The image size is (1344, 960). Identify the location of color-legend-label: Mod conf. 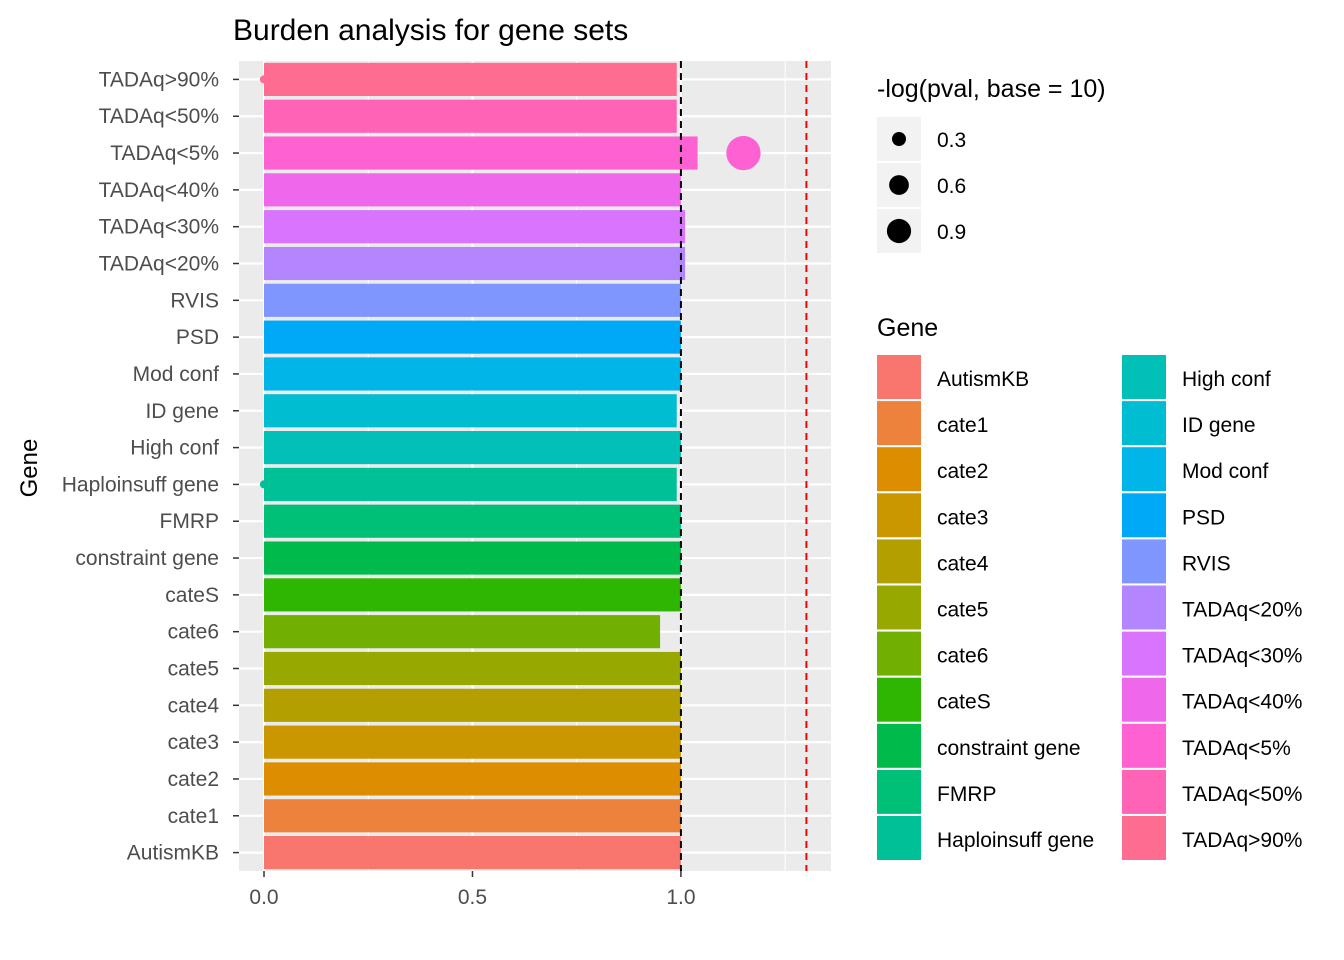
(1225, 471).